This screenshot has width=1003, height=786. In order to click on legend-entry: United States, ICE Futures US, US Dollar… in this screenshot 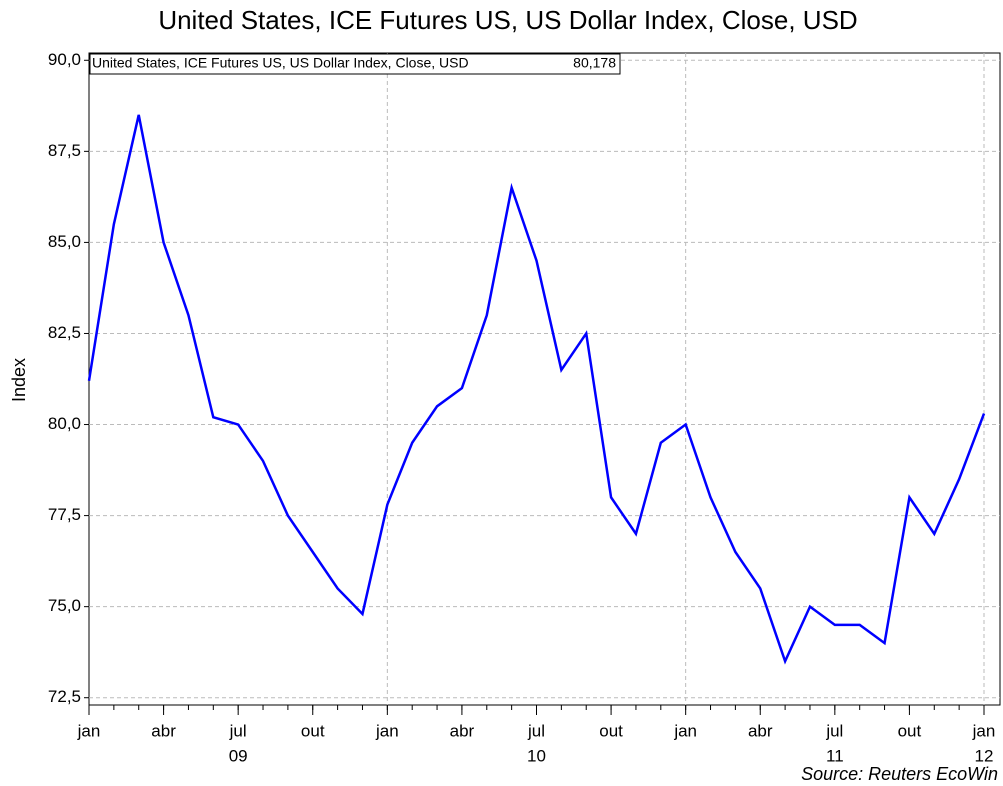, I will do `click(280, 63)`.